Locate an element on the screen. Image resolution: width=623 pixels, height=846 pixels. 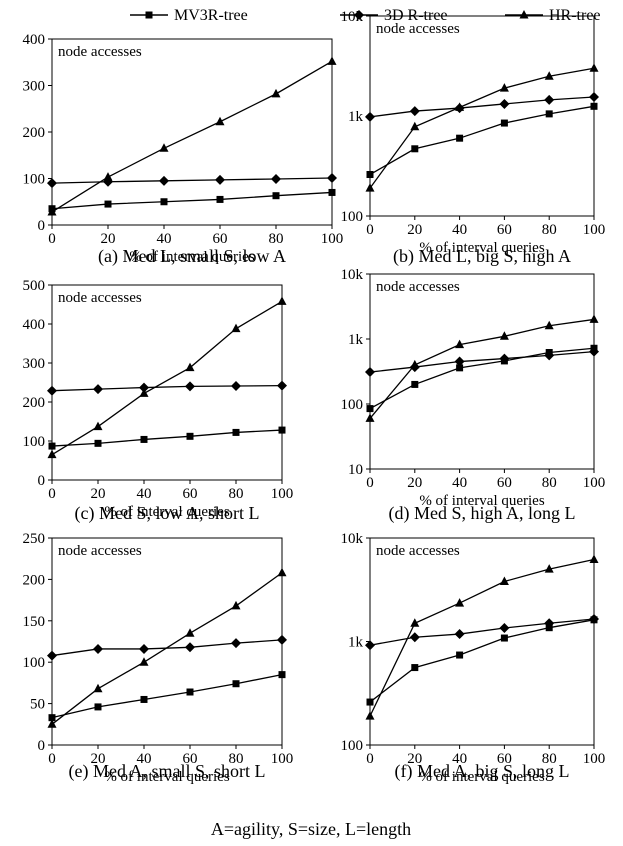
y-tick-label: 10 is located at coordinates (355, 470).